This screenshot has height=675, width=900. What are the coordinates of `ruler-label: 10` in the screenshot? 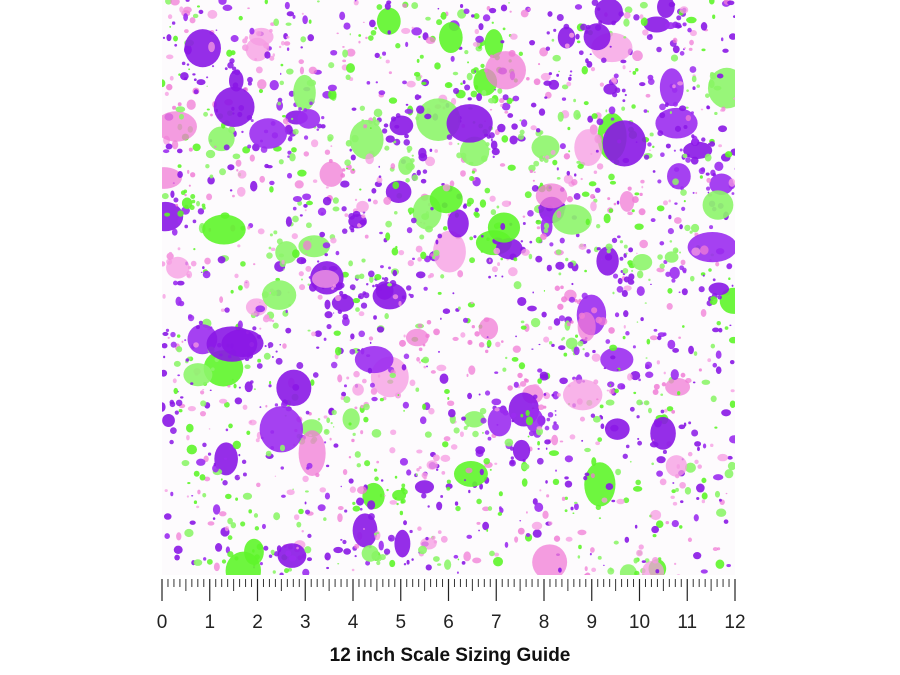 It's located at (639, 622).